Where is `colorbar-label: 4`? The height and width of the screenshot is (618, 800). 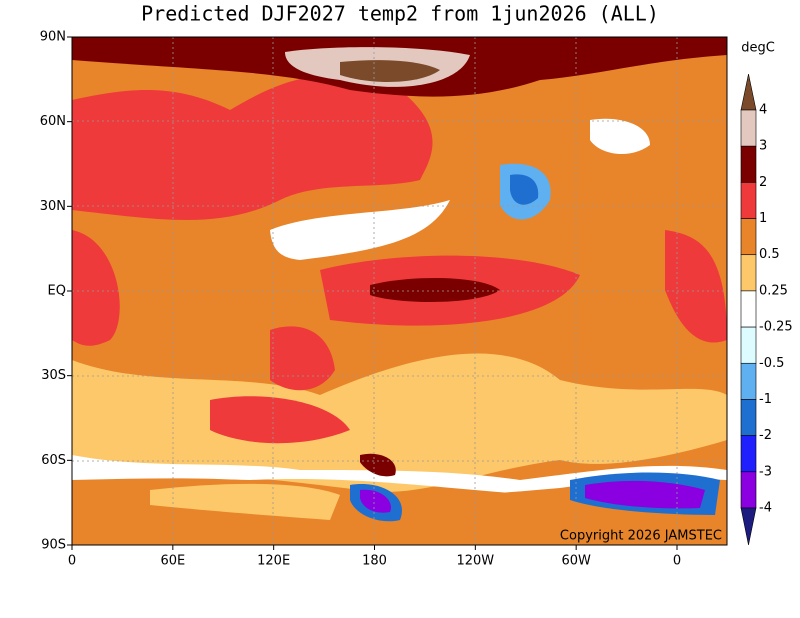 colorbar-label: 4 is located at coordinates (763, 110).